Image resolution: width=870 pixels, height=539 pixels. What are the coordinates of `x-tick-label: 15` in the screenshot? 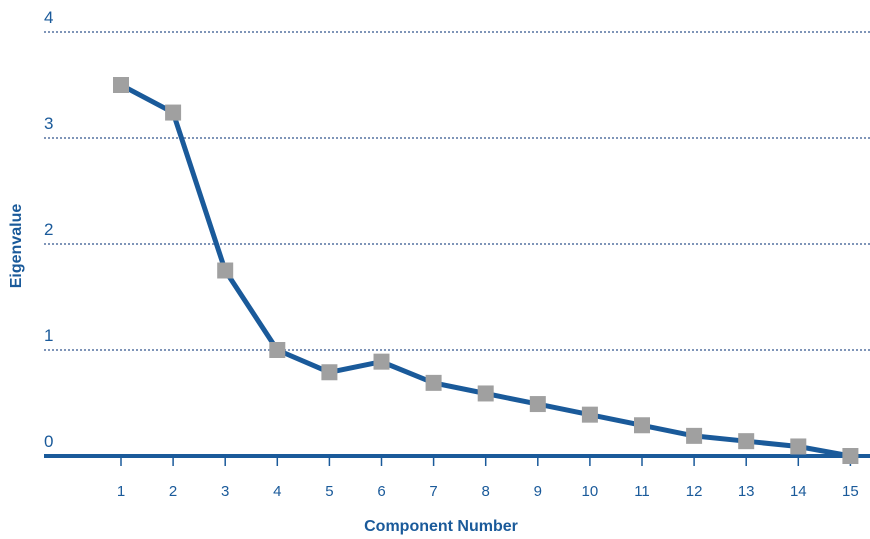 It's located at (850, 491).